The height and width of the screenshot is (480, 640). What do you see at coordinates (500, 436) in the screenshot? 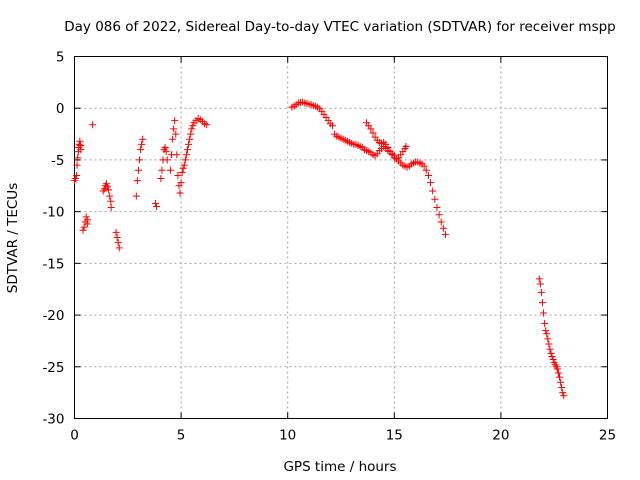
I see `x-tick-label: 20` at bounding box center [500, 436].